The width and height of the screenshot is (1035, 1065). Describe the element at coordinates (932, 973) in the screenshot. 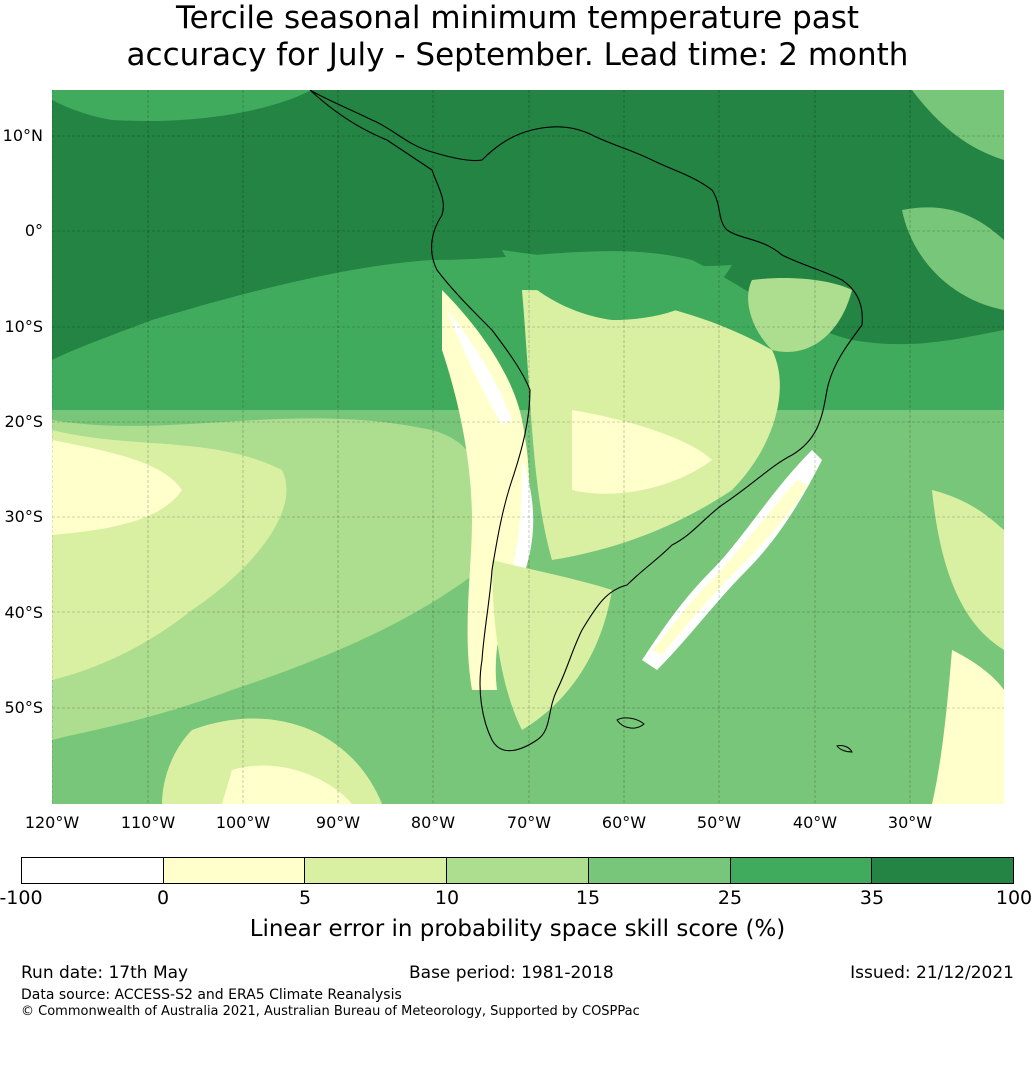

I see `issued-date: Issued: 21/12/2021` at that location.